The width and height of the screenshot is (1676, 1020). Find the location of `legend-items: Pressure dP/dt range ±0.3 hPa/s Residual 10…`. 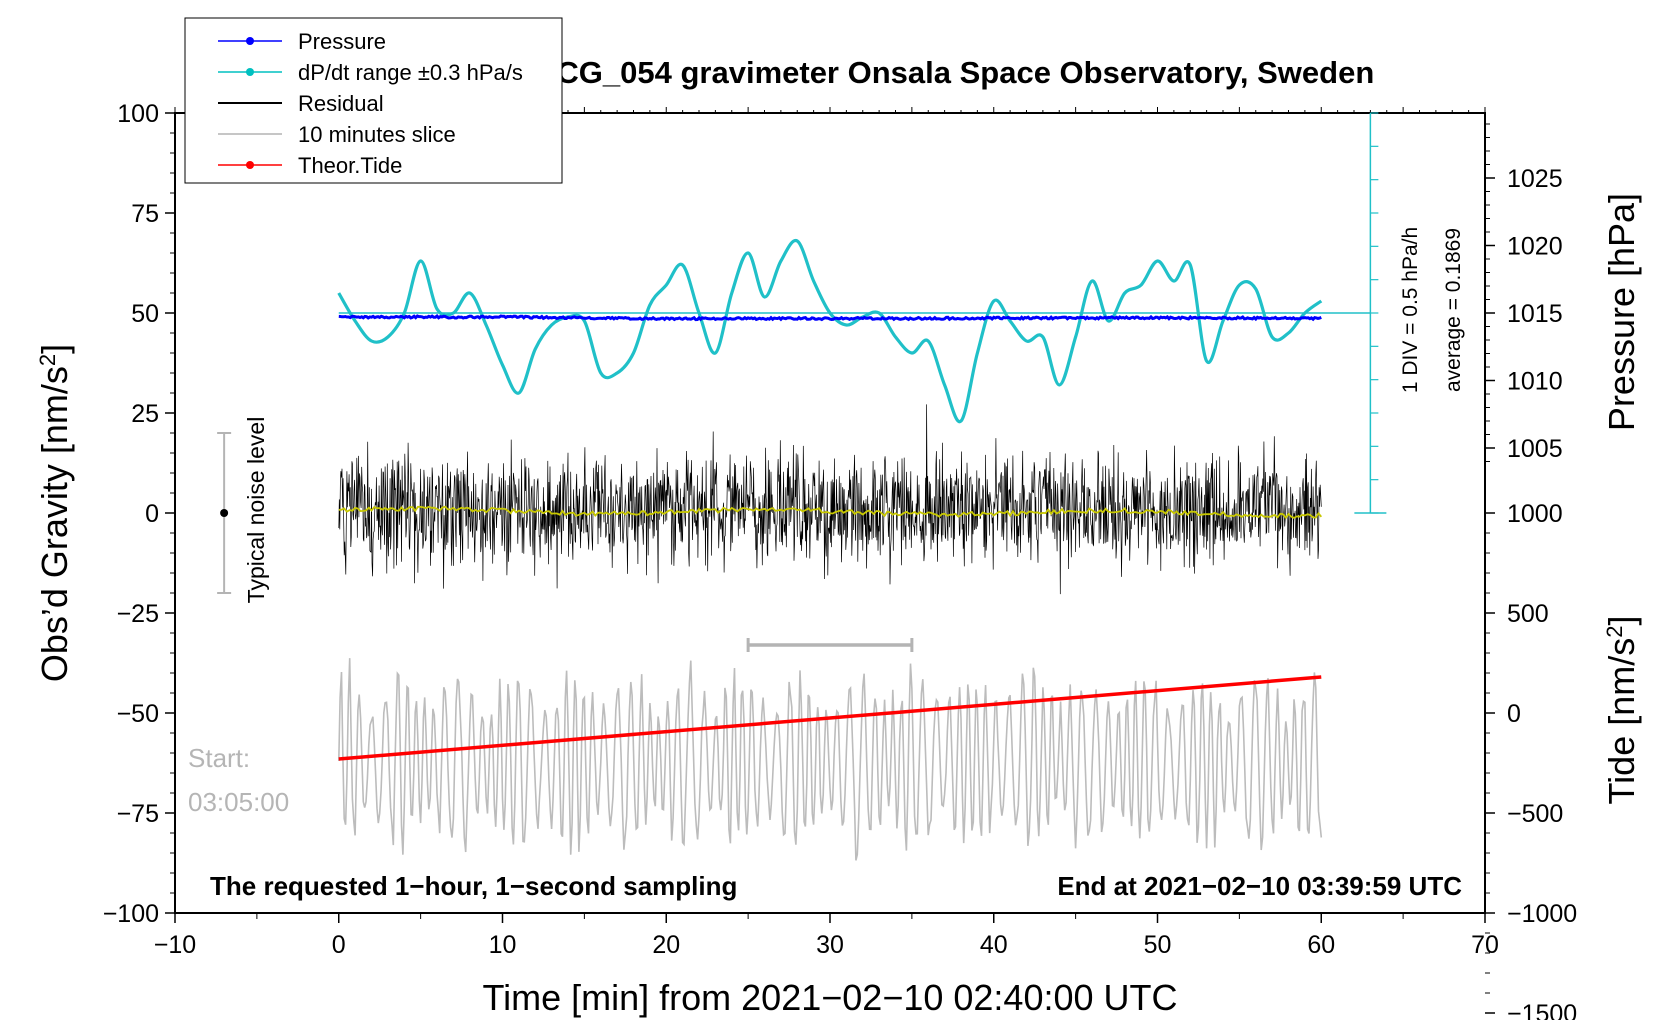

legend-items: Pressure dP/dt range ±0.3 hPa/s Residual 10… is located at coordinates (370, 103).